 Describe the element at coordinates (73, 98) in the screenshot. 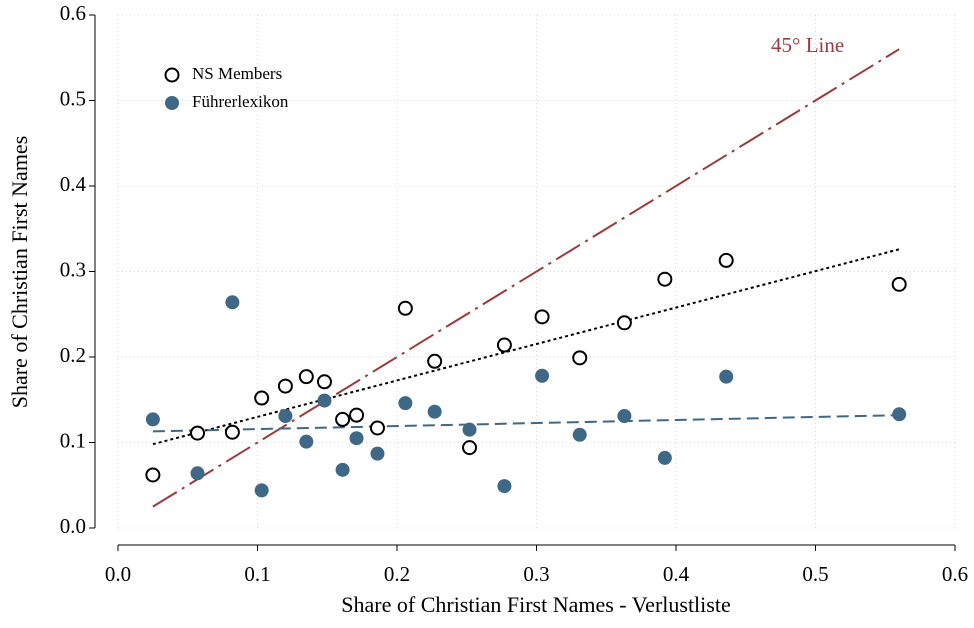

I see `y-tick-label: 0.5` at that location.